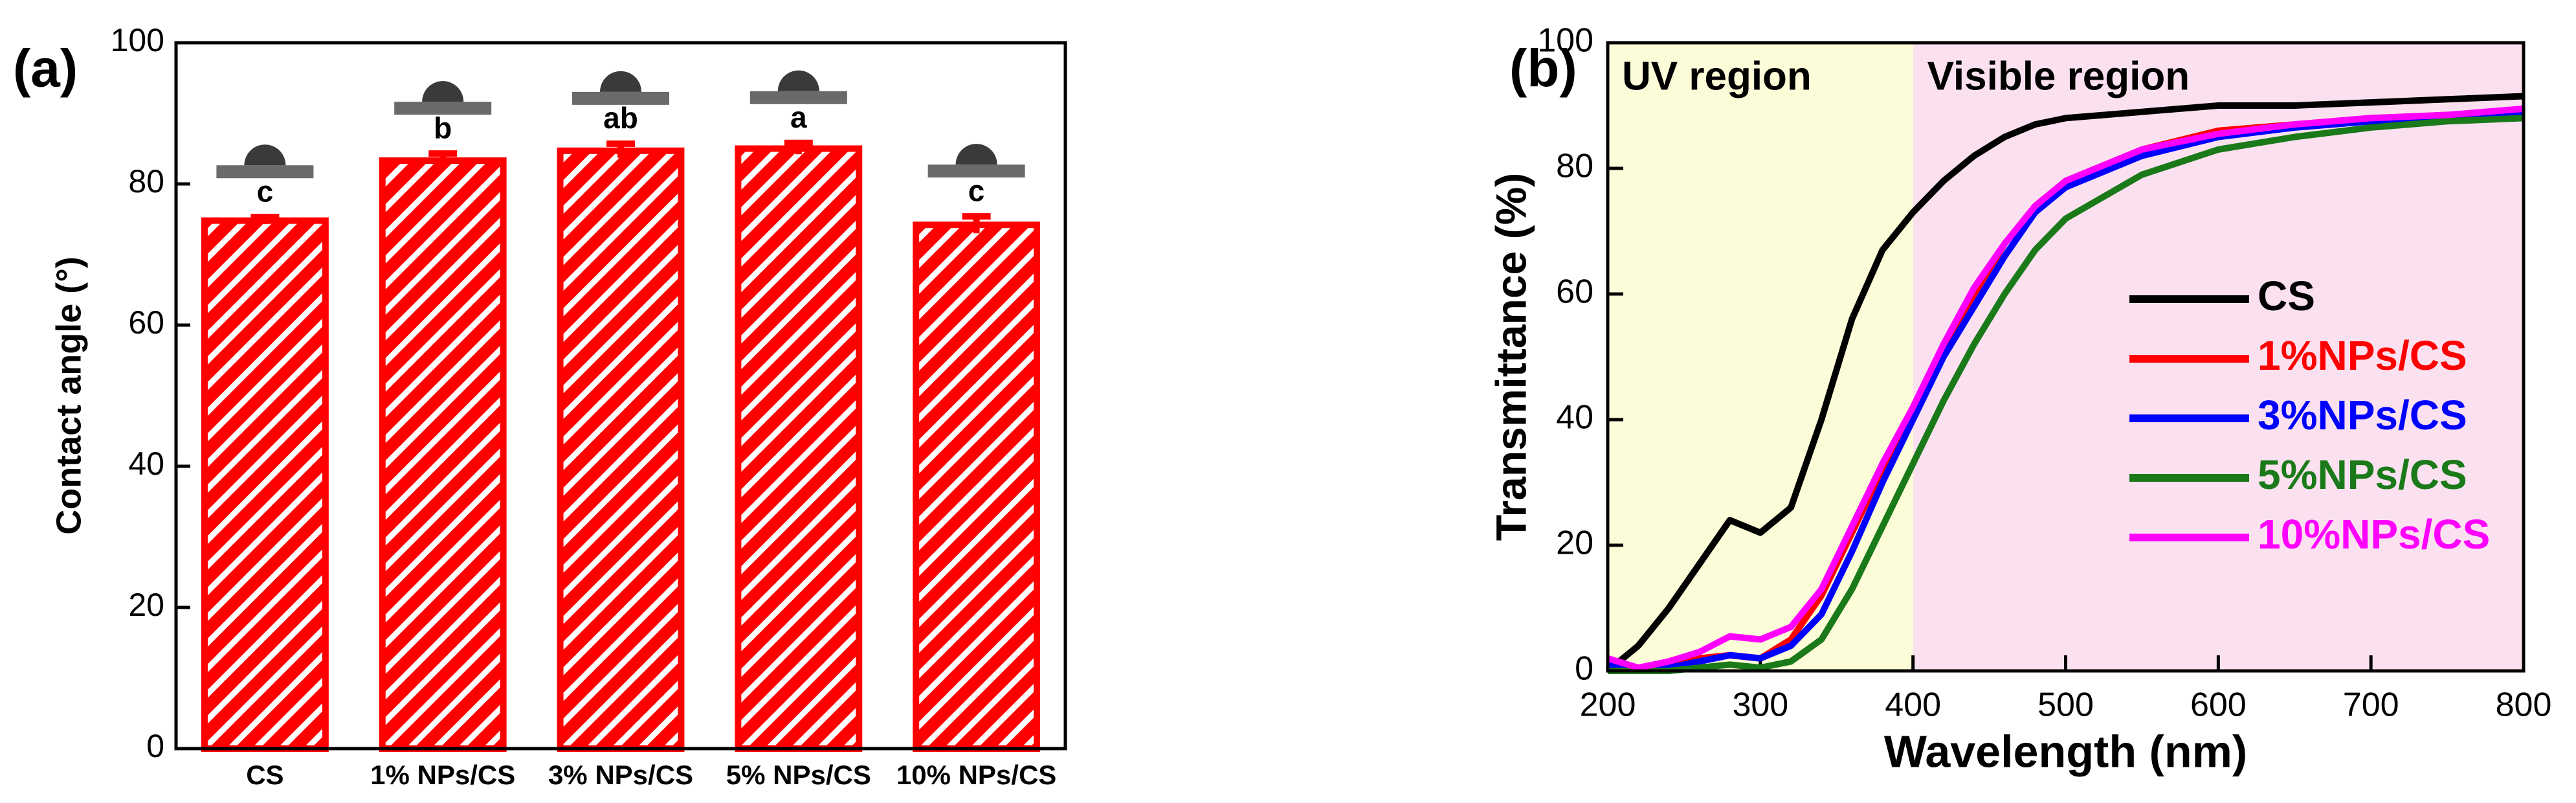 The width and height of the screenshot is (2576, 803). What do you see at coordinates (1760, 357) in the screenshot?
I see `region` at bounding box center [1760, 357].